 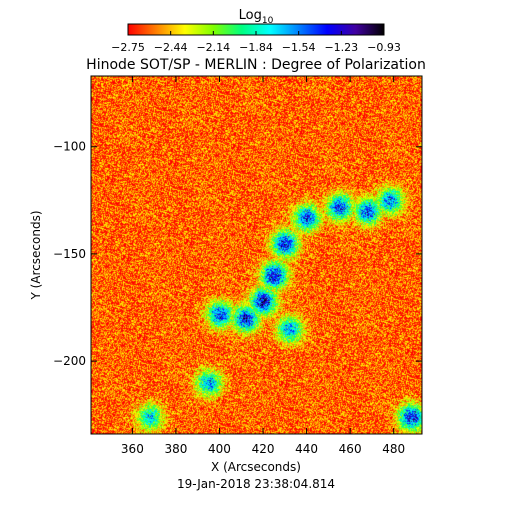 What do you see at coordinates (341, 47) in the screenshot?
I see `colorbar-tick-label: −1.23` at bounding box center [341, 47].